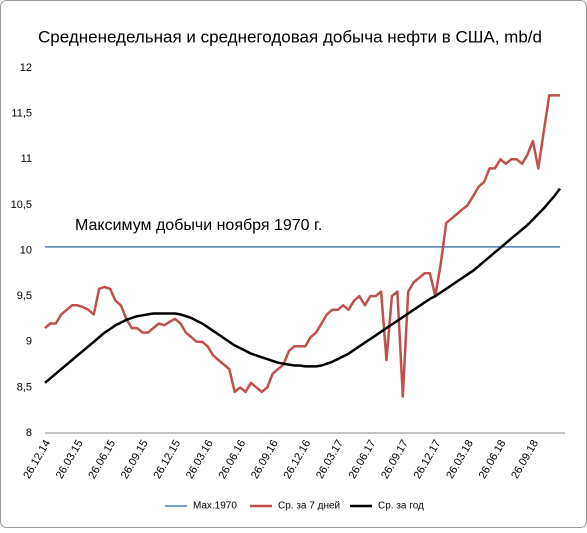  I want to click on legend-label: Max.1970, so click(215, 506).